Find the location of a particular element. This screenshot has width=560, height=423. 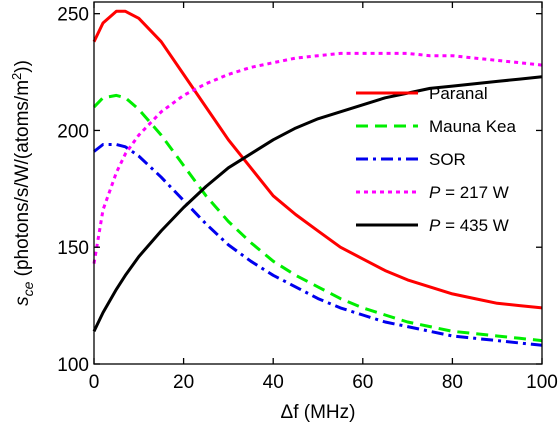

y-tick-label-1: 150 is located at coordinates (73, 248).